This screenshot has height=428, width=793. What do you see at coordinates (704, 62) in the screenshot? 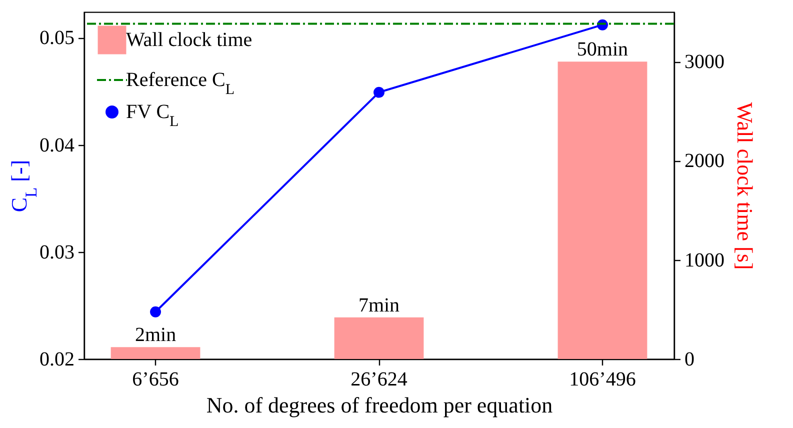
I see `y2-tick-label: 3000` at bounding box center [704, 62].